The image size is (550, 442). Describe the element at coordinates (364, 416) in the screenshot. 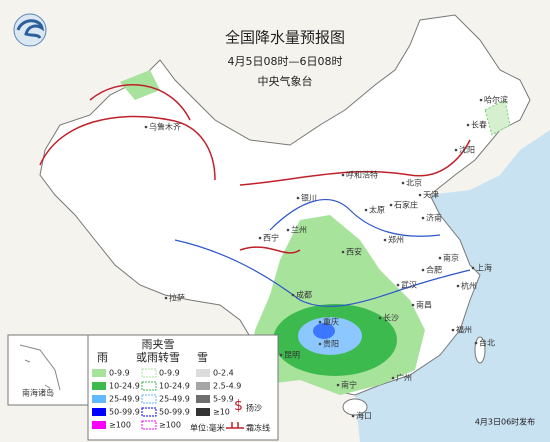

I see `city-label: 海口` at that location.